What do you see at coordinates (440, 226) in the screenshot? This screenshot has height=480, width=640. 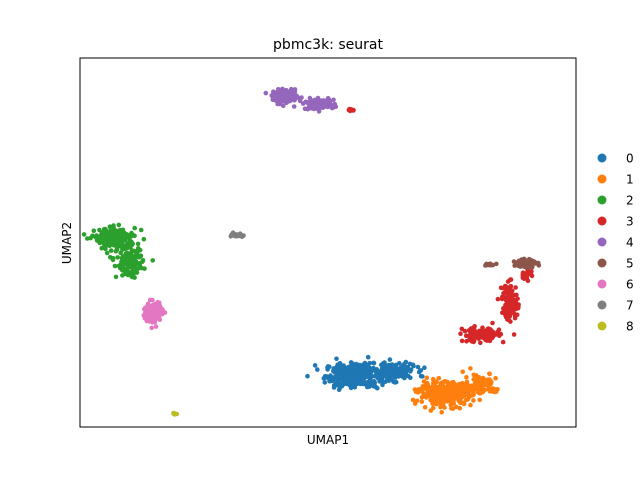 I see `series-3-points` at bounding box center [440, 226].